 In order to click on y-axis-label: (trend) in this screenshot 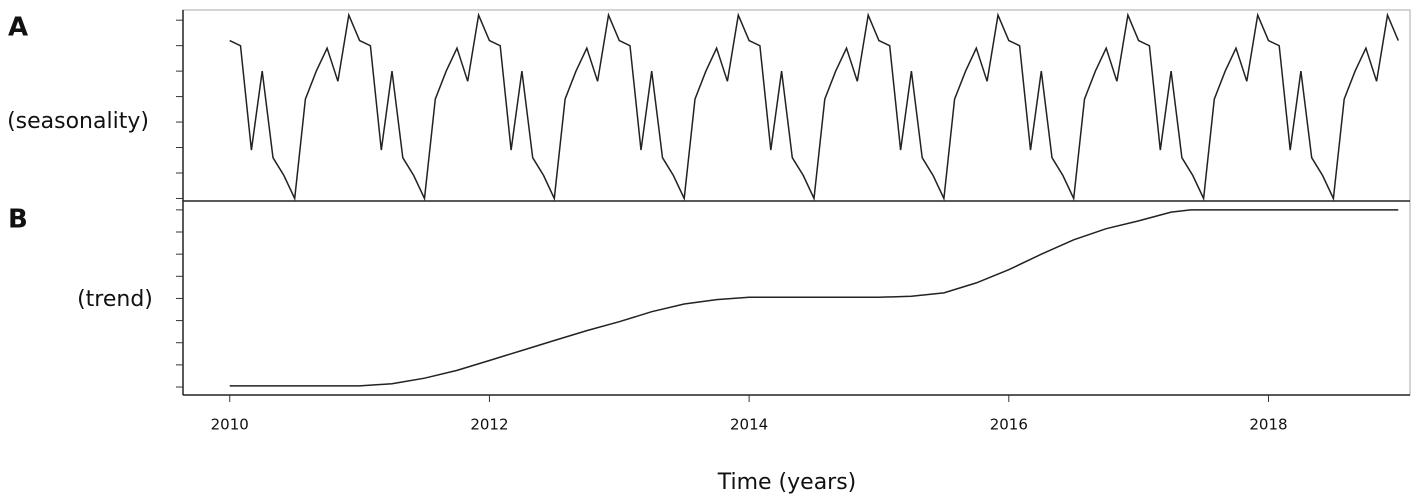, I will do `click(115, 299)`.